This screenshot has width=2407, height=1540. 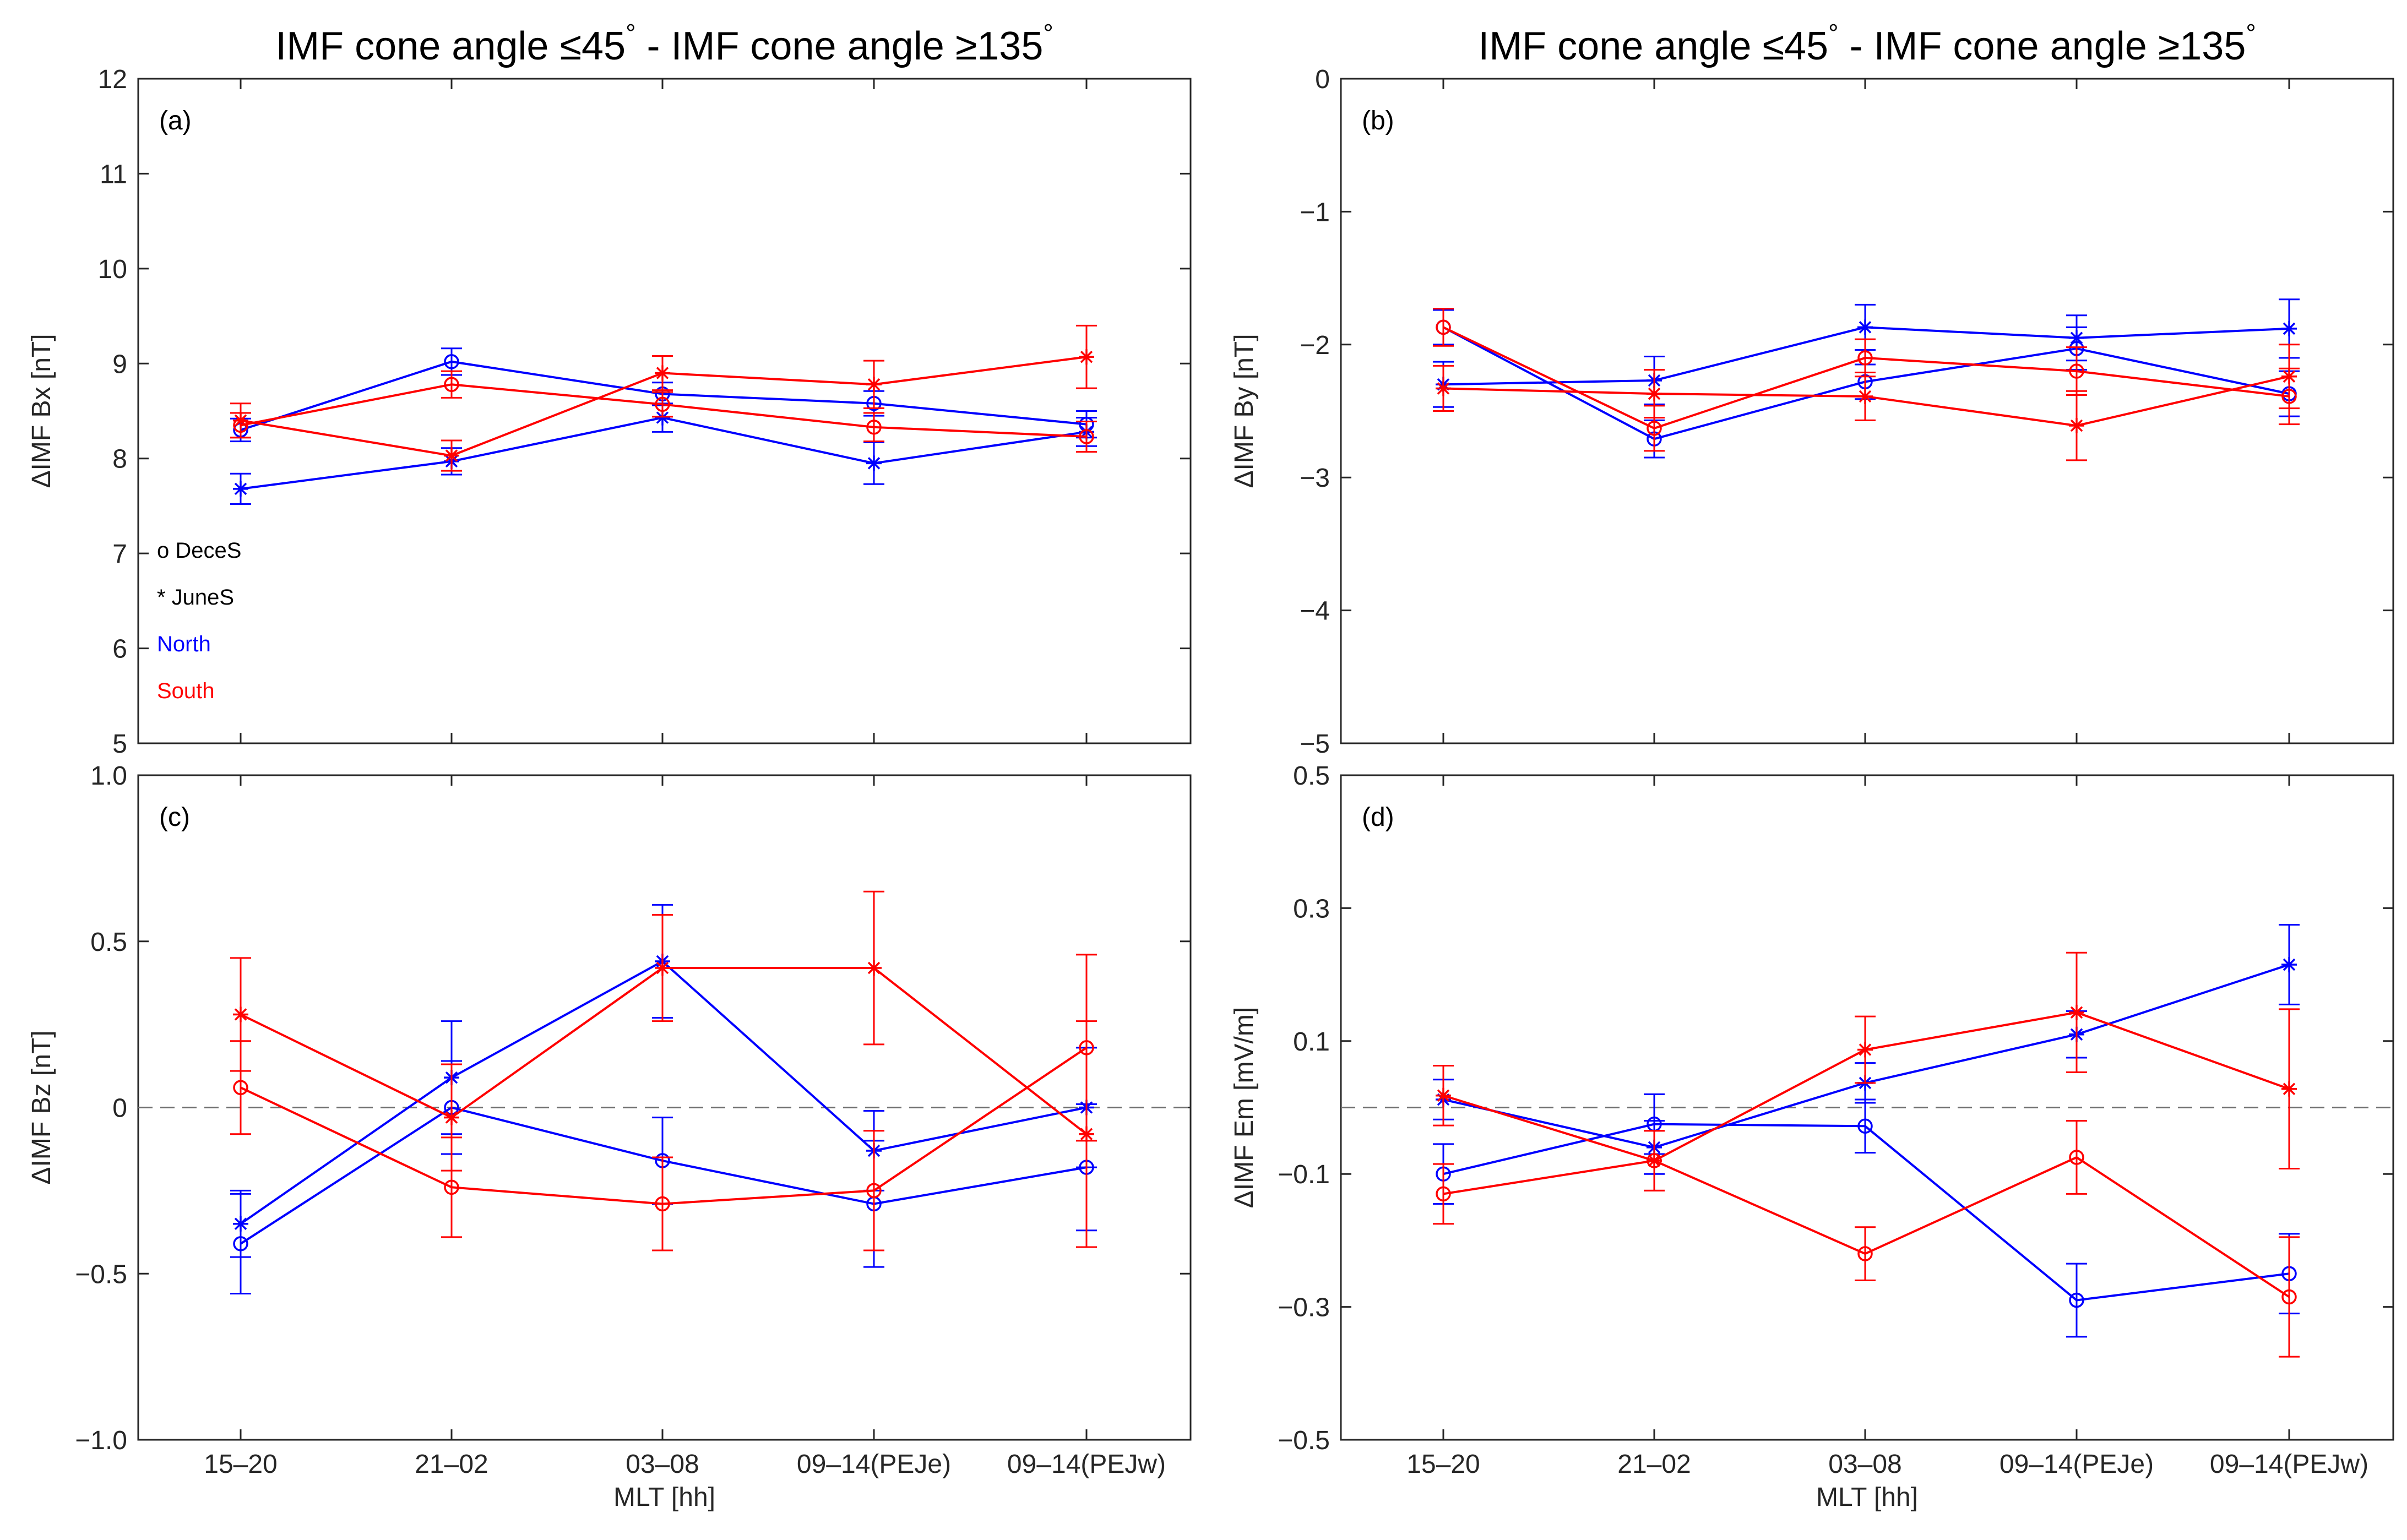 What do you see at coordinates (1378, 120) in the screenshot?
I see `panel-label: (b)` at bounding box center [1378, 120].